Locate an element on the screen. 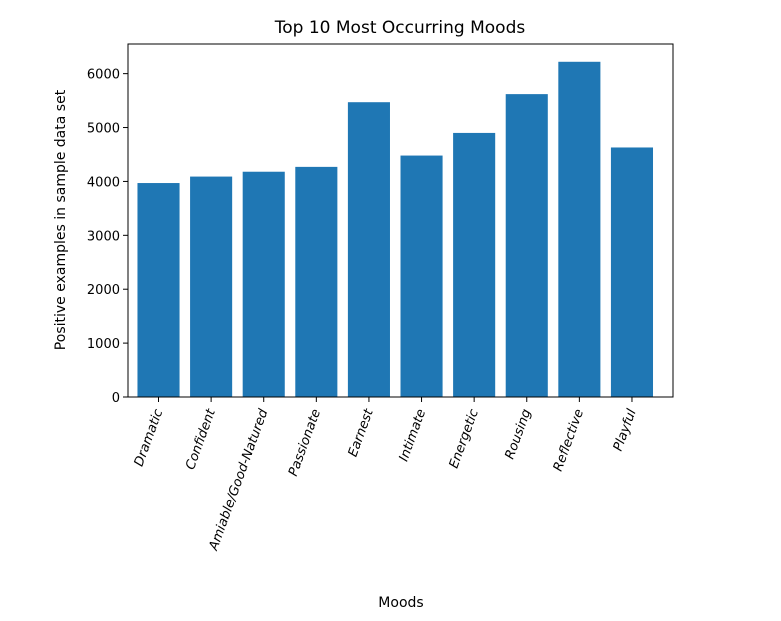 Image resolution: width=781 pixels, height=621 pixels. x-tick-label: Reflective is located at coordinates (569, 440).